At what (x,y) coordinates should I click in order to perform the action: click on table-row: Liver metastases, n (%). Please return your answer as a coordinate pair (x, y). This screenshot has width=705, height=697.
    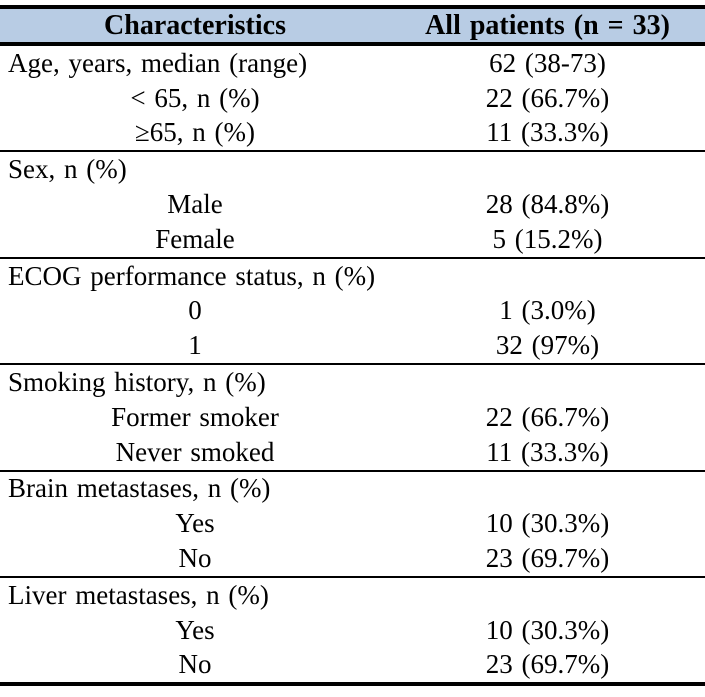
    Looking at the image, I should click on (352, 595).